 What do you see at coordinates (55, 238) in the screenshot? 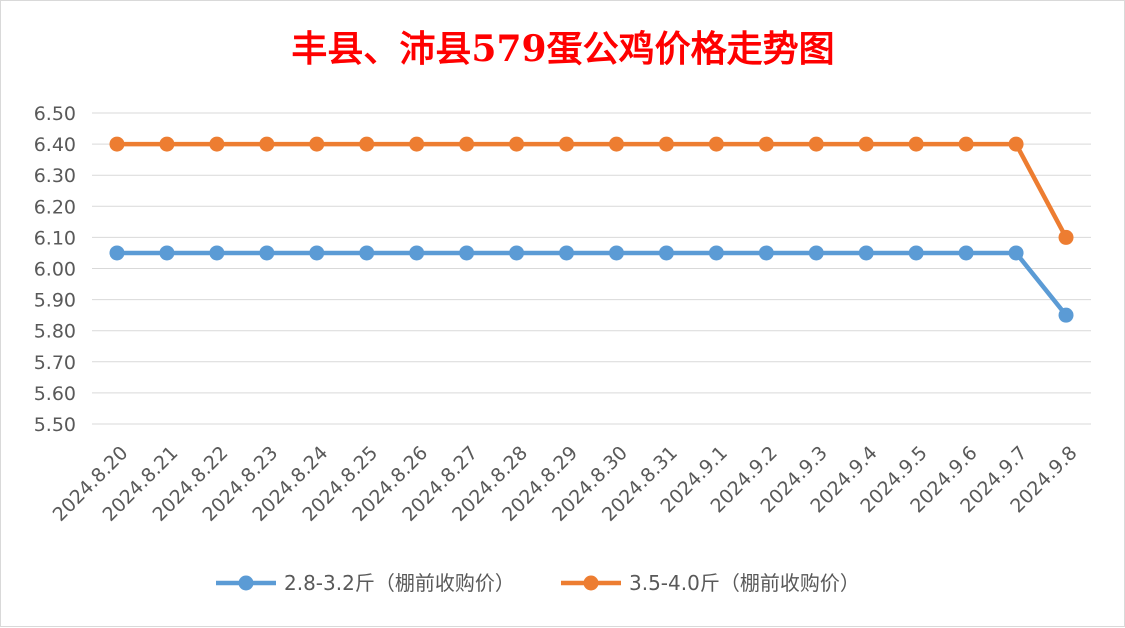
I see `y-tick-label: 6.10` at bounding box center [55, 238].